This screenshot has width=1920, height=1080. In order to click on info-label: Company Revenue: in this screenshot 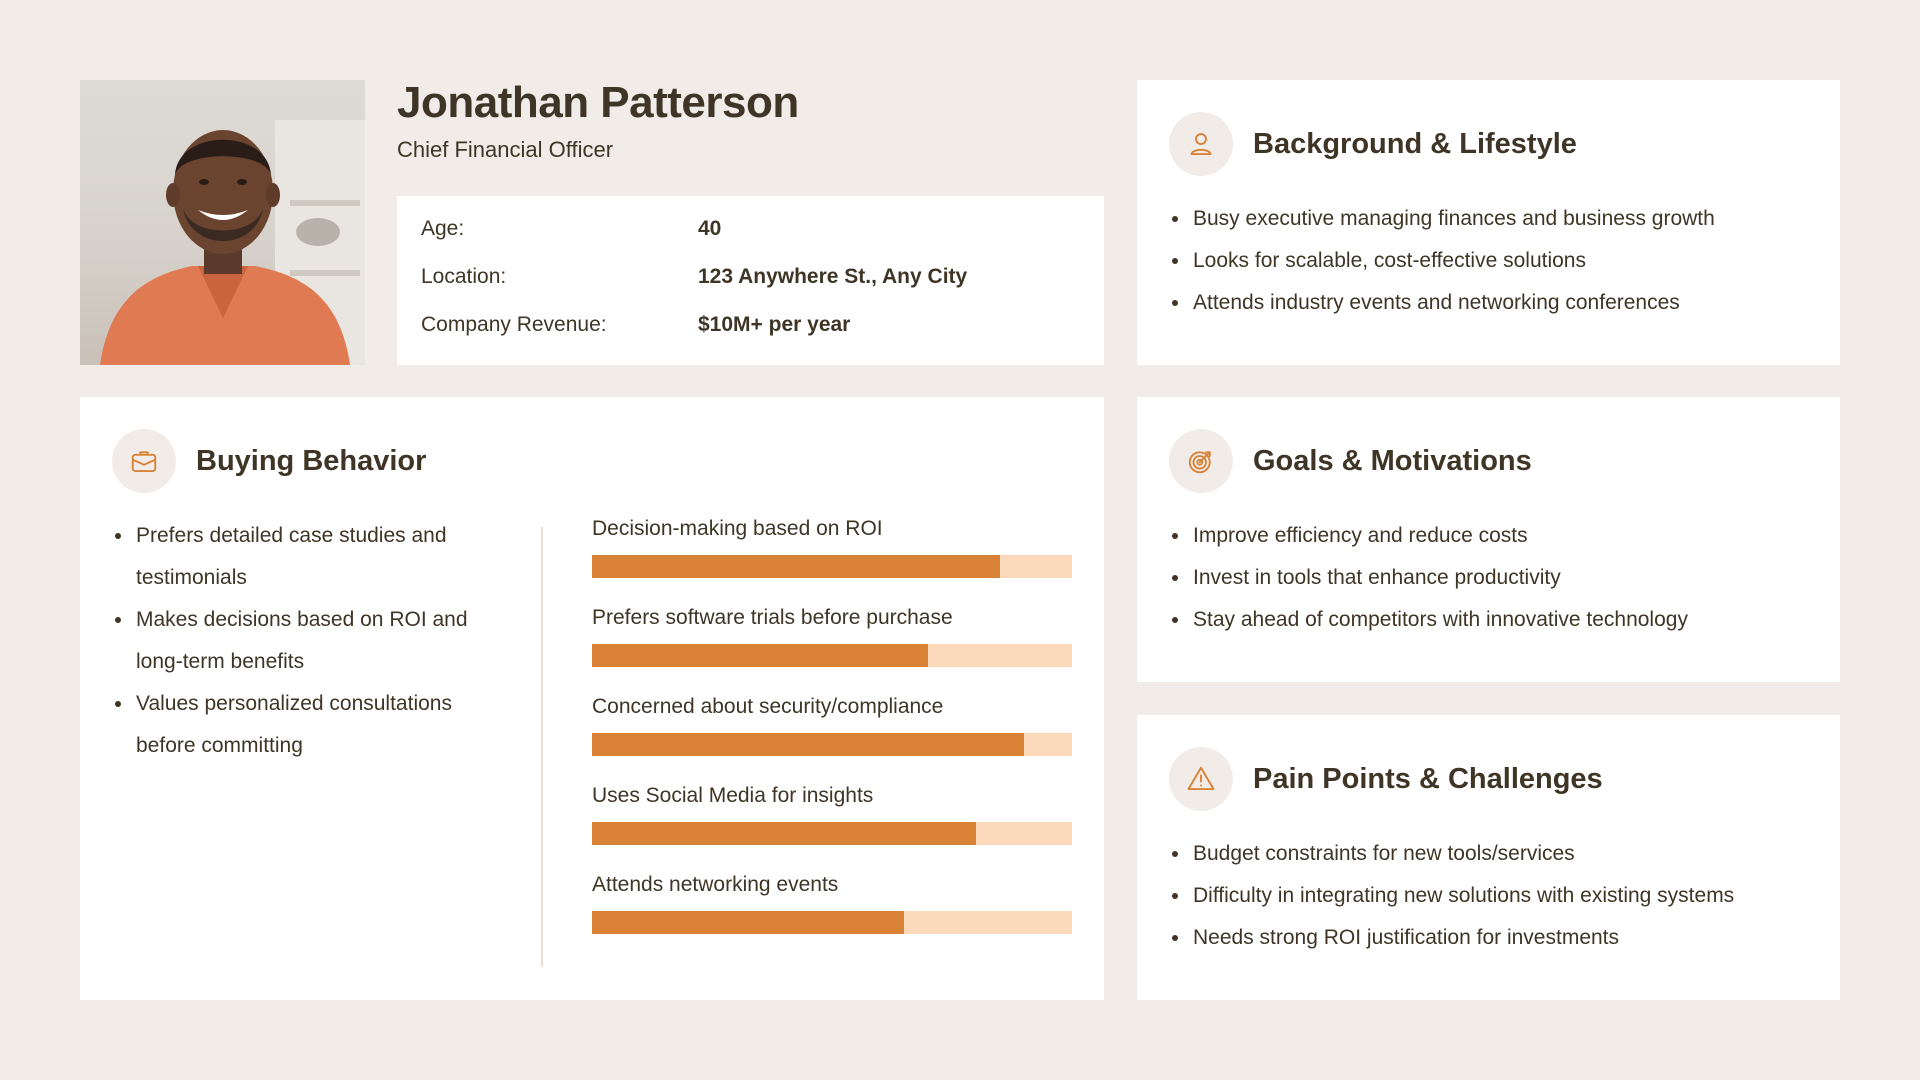, I will do `click(514, 324)`.